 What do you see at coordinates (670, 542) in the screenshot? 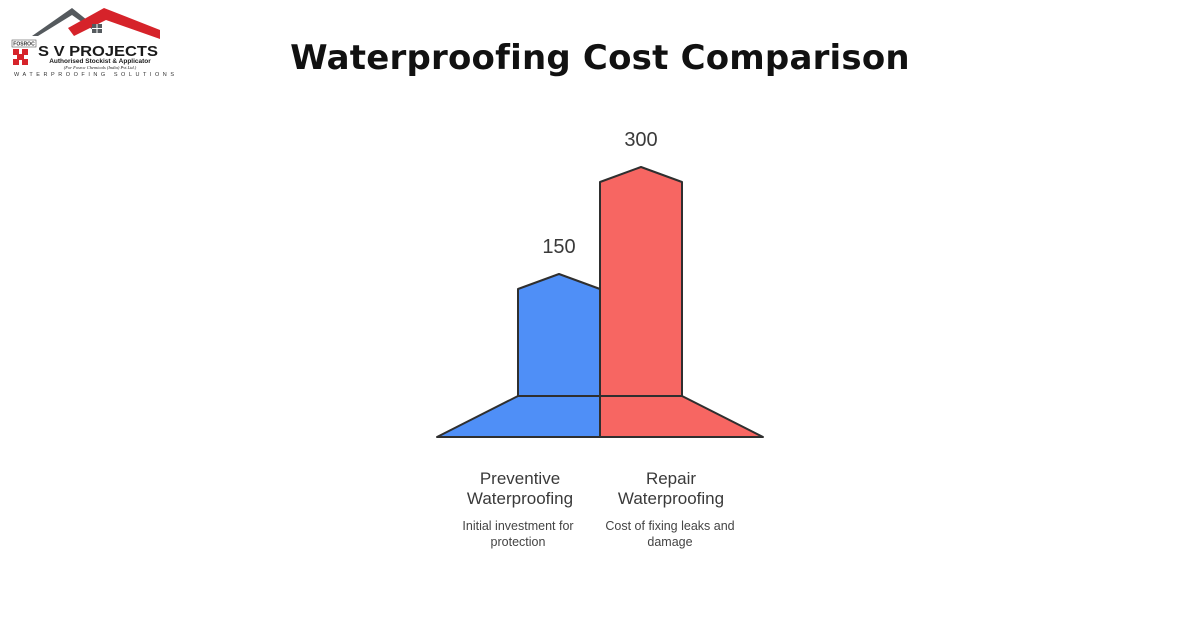
I see `description-line: damage` at bounding box center [670, 542].